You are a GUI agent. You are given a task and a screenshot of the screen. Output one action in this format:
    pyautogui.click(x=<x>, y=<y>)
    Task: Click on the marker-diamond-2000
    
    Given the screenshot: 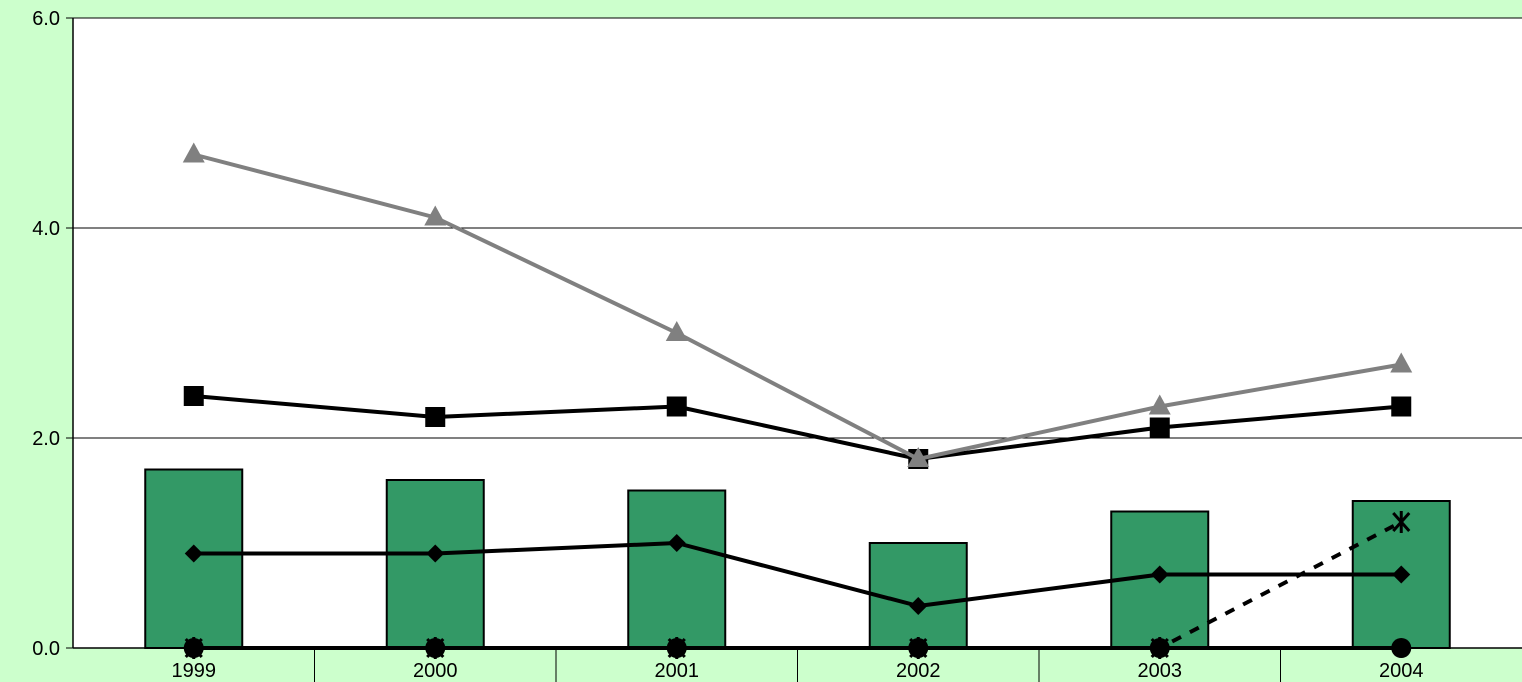 What is the action you would take?
    pyautogui.click(x=435, y=553)
    